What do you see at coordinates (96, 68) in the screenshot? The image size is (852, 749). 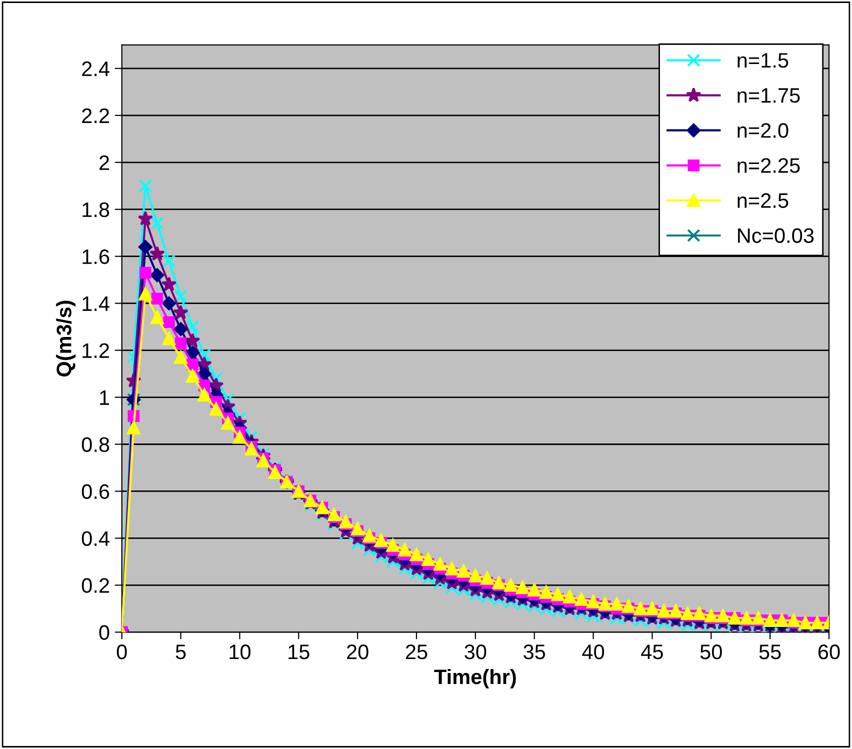 I see `y-tick-label: 2.4` at bounding box center [96, 68].